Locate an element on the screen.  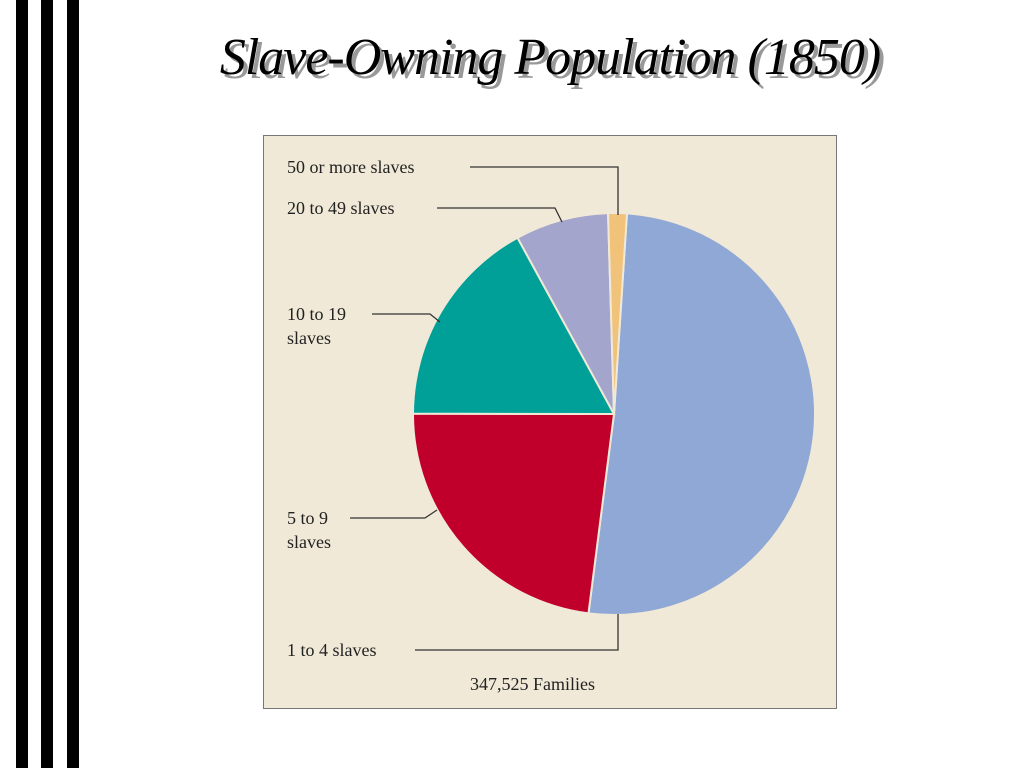
slice-label: 20 to 49 slaves is located at coordinates (341, 208).